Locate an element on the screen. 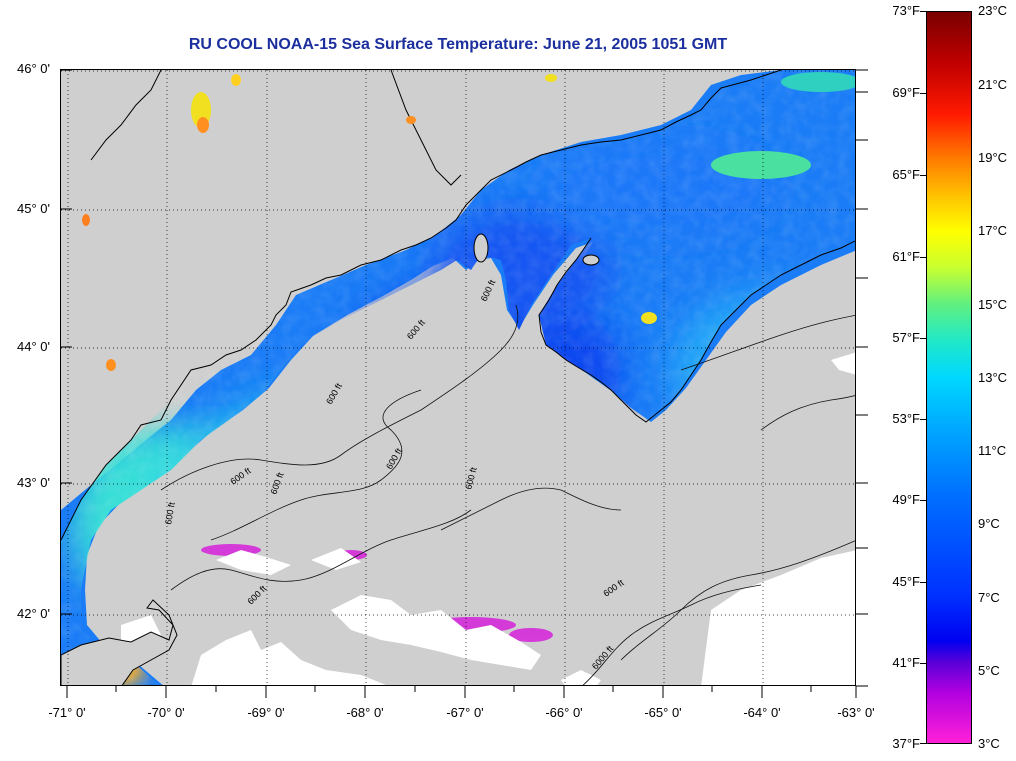 Image resolution: width=1016 pixels, height=761 pixels. coastline-nova-scotia is located at coordinates (696, 330).